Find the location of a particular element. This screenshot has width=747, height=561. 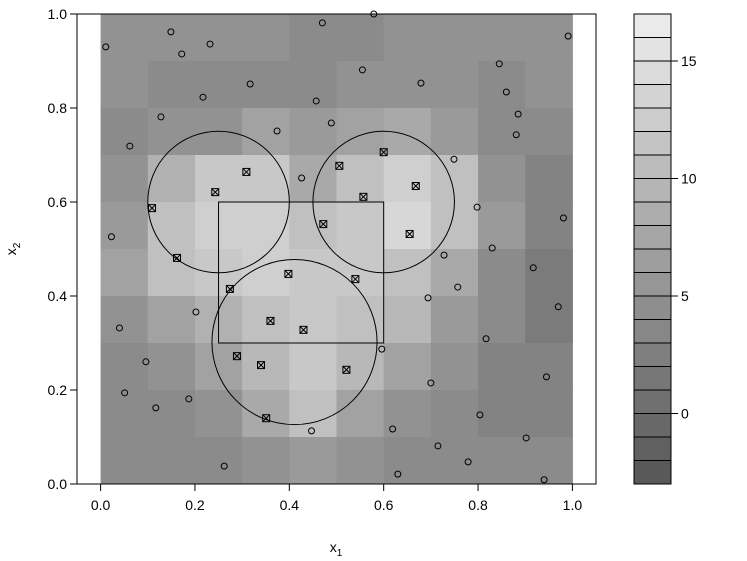

y-axis-label: x2 is located at coordinates (13, 248).